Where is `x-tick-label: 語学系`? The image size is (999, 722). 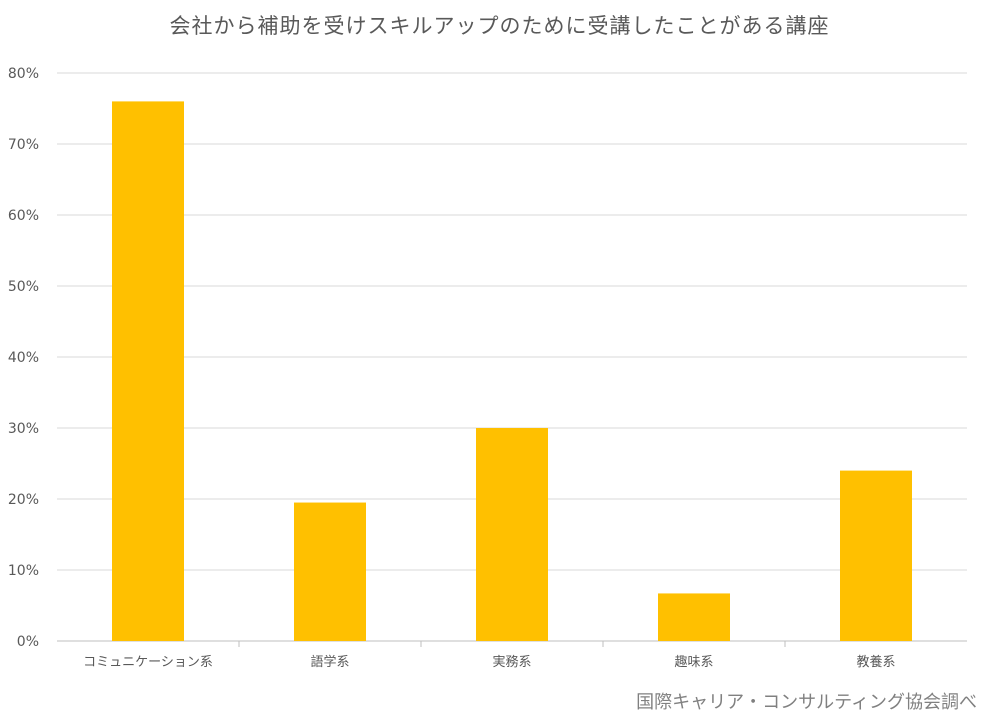 x-tick-label: 語学系 is located at coordinates (329, 662).